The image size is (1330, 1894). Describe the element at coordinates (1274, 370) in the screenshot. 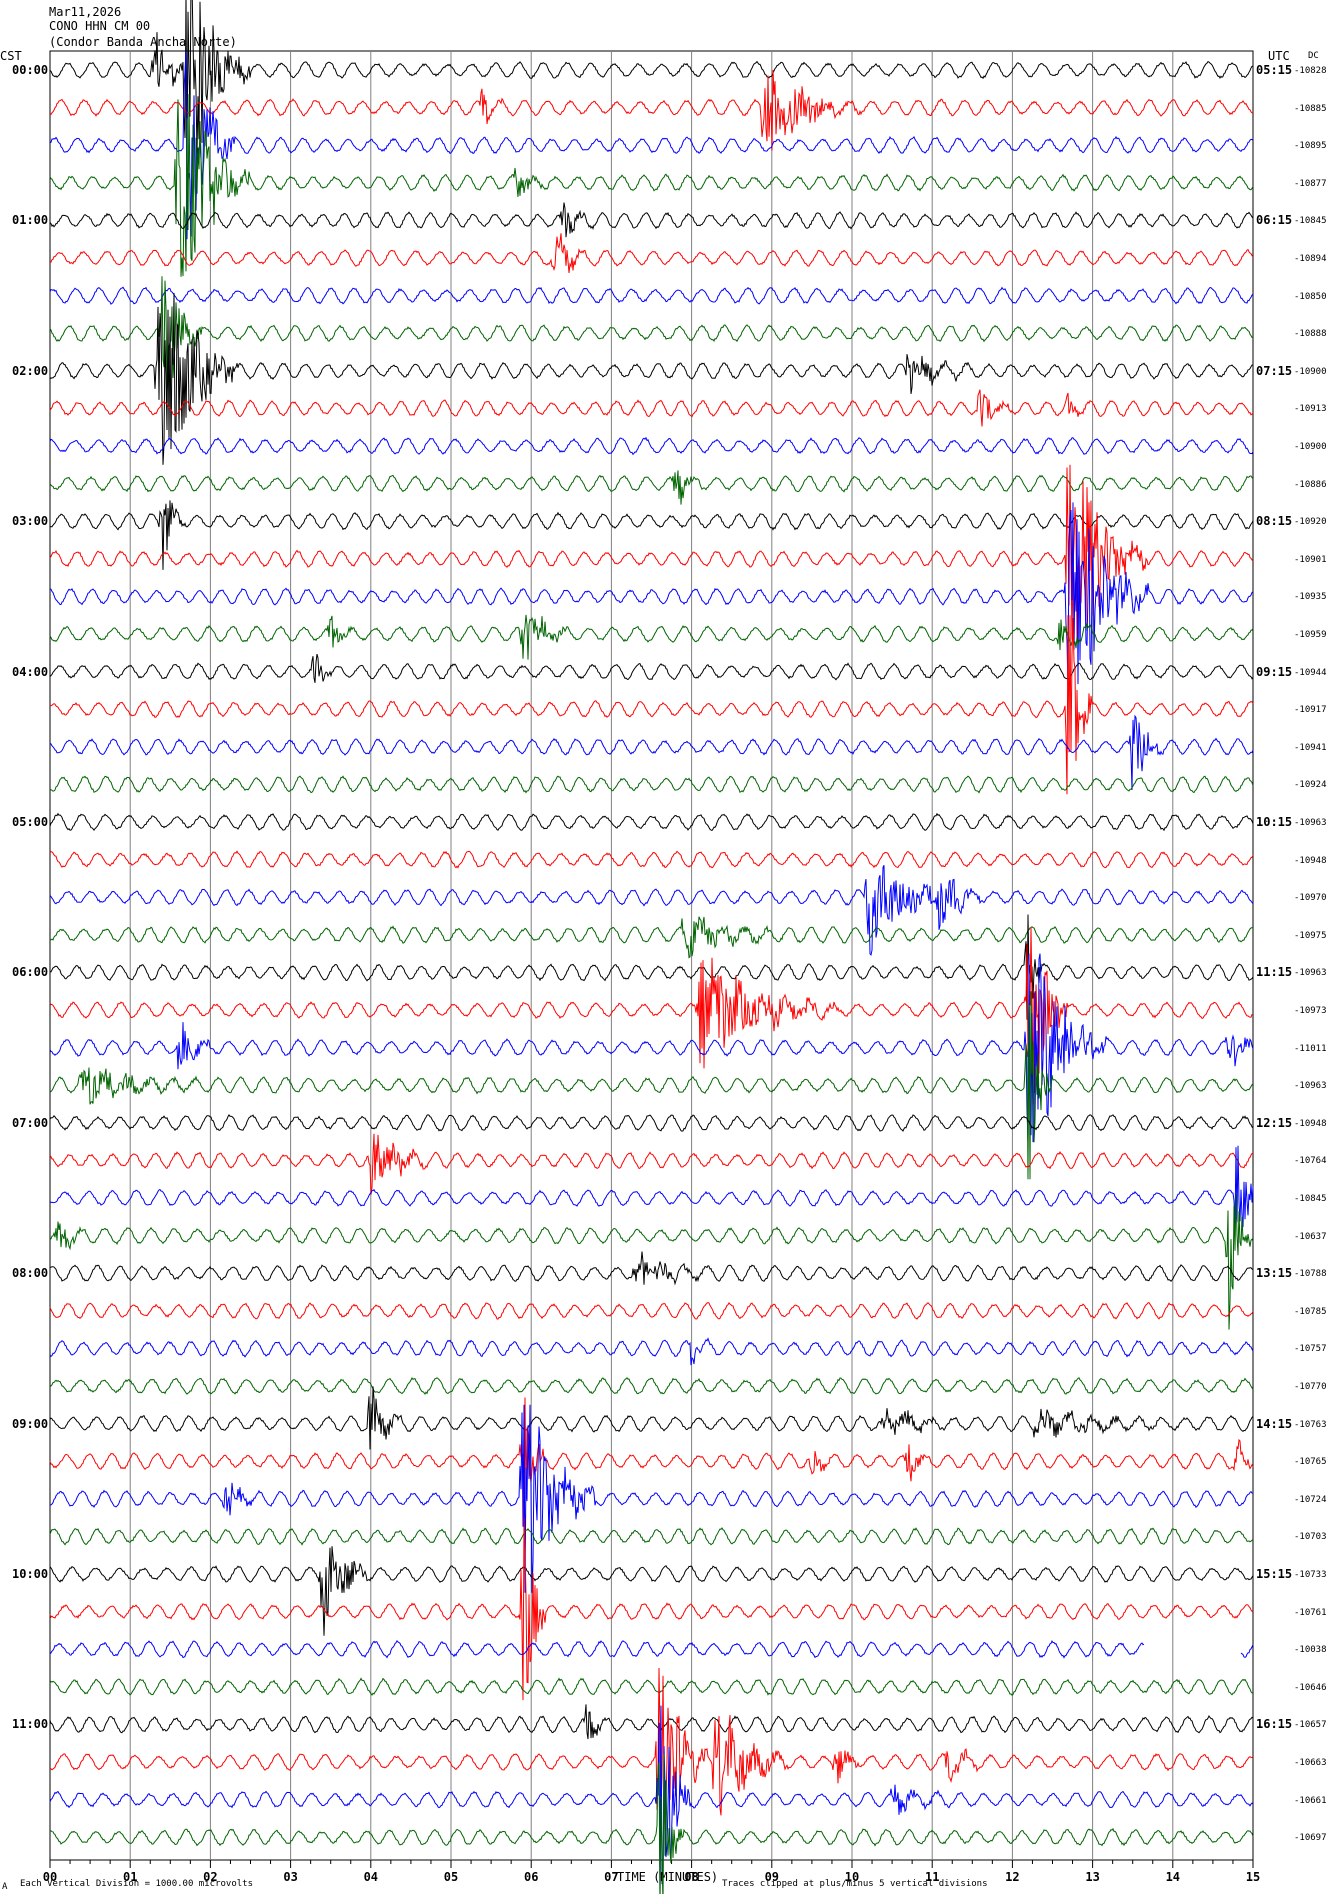

I see `utc-hour-label: 07:15` at that location.